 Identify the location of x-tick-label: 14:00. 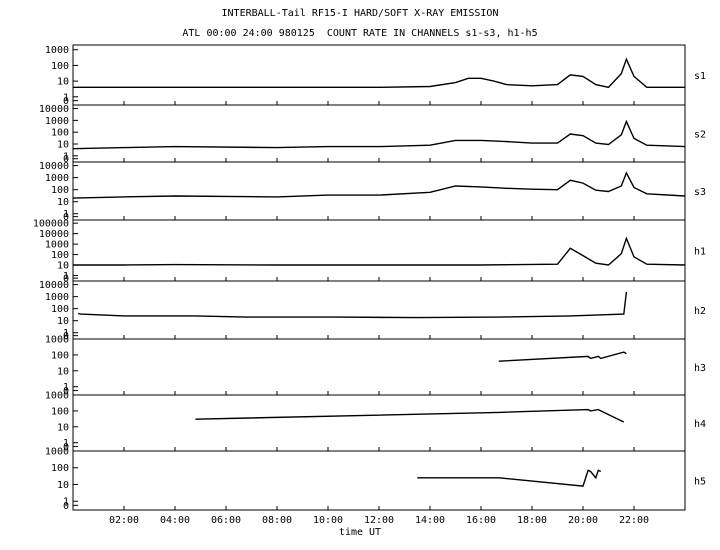
(430, 520).